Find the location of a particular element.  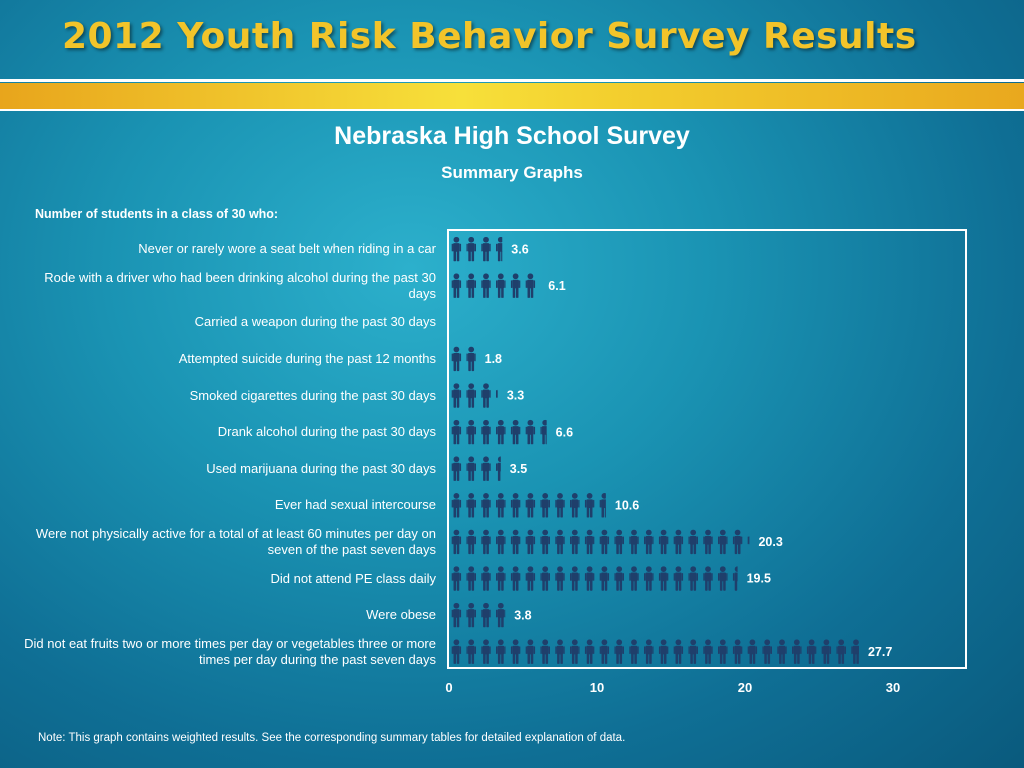

header-gold-band is located at coordinates (512, 96).